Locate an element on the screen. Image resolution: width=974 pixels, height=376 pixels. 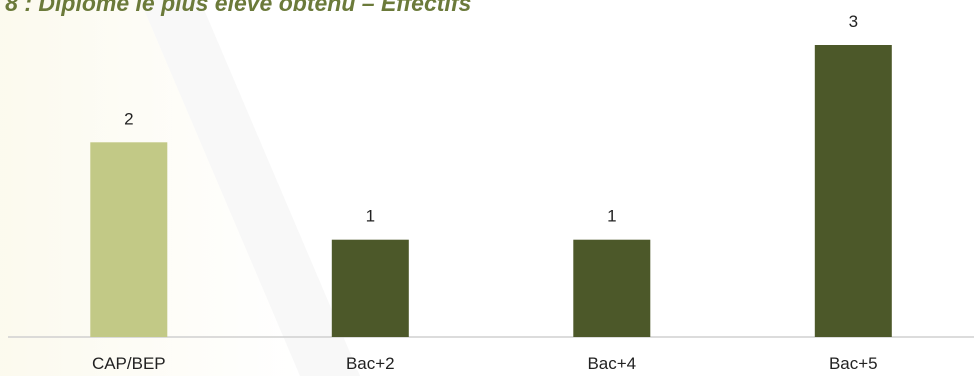
bar-cap-bep is located at coordinates (129, 239).